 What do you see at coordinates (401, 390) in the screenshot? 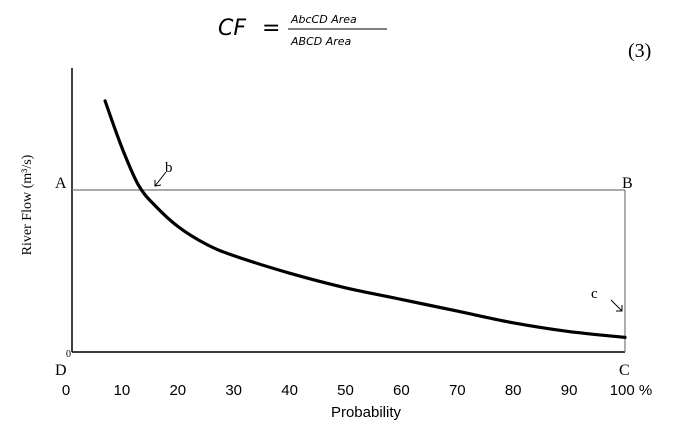
I see `x-tick-label: 60` at bounding box center [401, 390].